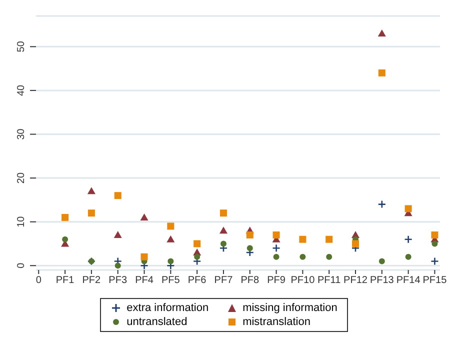  Describe the element at coordinates (435, 280) in the screenshot. I see `x-tick-label: PF15` at that location.